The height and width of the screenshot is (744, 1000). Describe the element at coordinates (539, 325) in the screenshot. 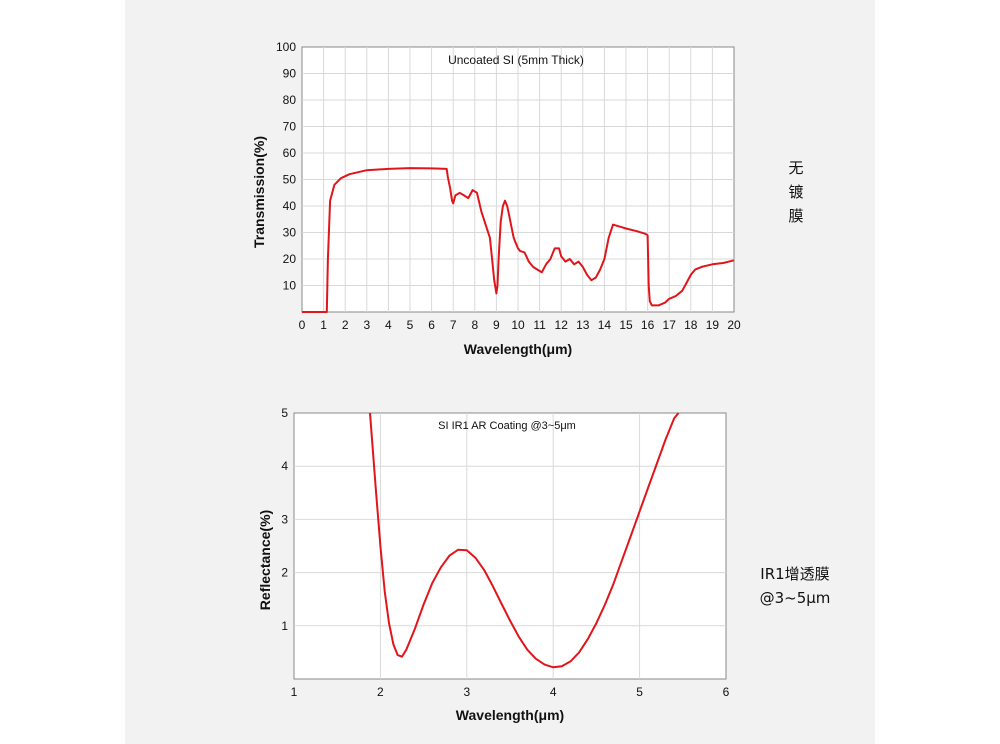

I see `x-tick-label: 11` at that location.